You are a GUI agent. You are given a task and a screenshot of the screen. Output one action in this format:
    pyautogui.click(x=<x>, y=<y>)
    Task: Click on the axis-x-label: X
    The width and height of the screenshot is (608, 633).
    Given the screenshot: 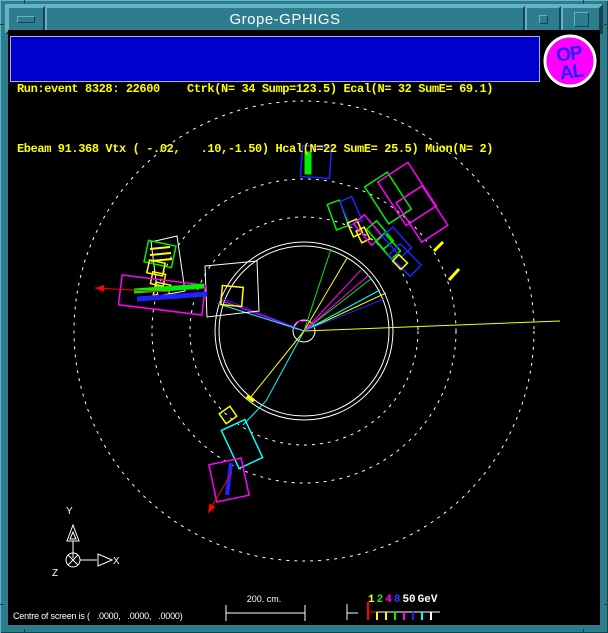 What is the action you would take?
    pyautogui.click(x=116, y=561)
    